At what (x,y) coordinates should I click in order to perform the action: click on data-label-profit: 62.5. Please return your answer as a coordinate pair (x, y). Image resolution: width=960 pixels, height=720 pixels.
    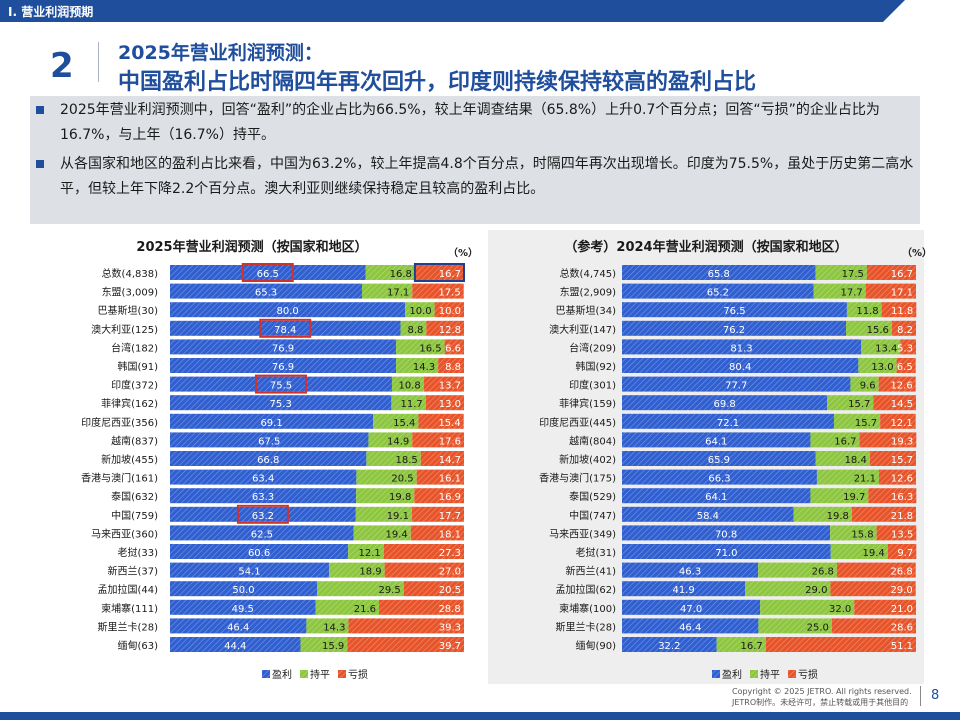
    Looking at the image, I should click on (262, 534).